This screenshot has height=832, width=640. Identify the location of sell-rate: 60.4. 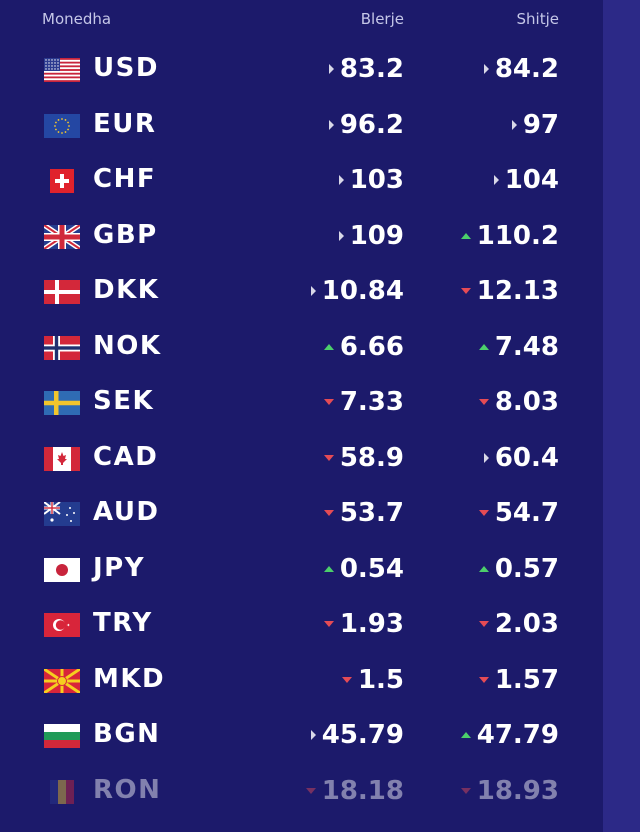
(521, 458).